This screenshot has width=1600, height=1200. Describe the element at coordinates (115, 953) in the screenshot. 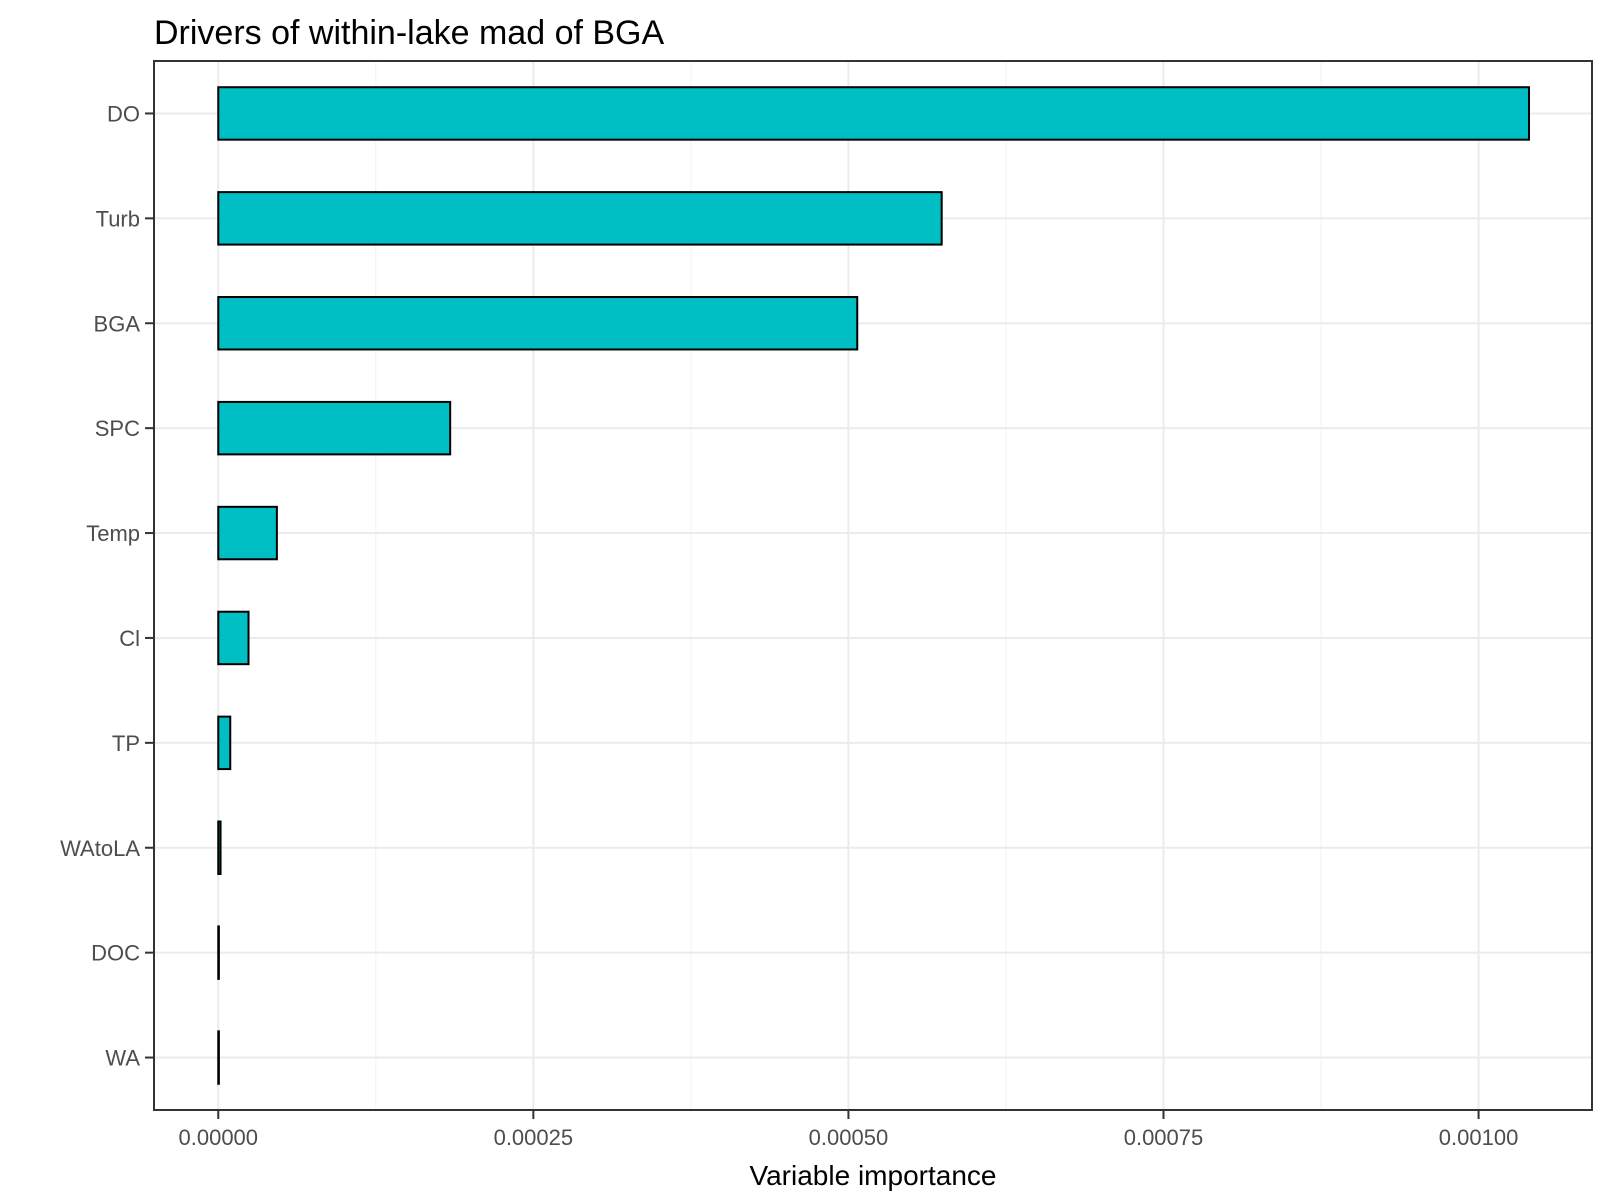

I see `y-tick-label: DOC` at that location.